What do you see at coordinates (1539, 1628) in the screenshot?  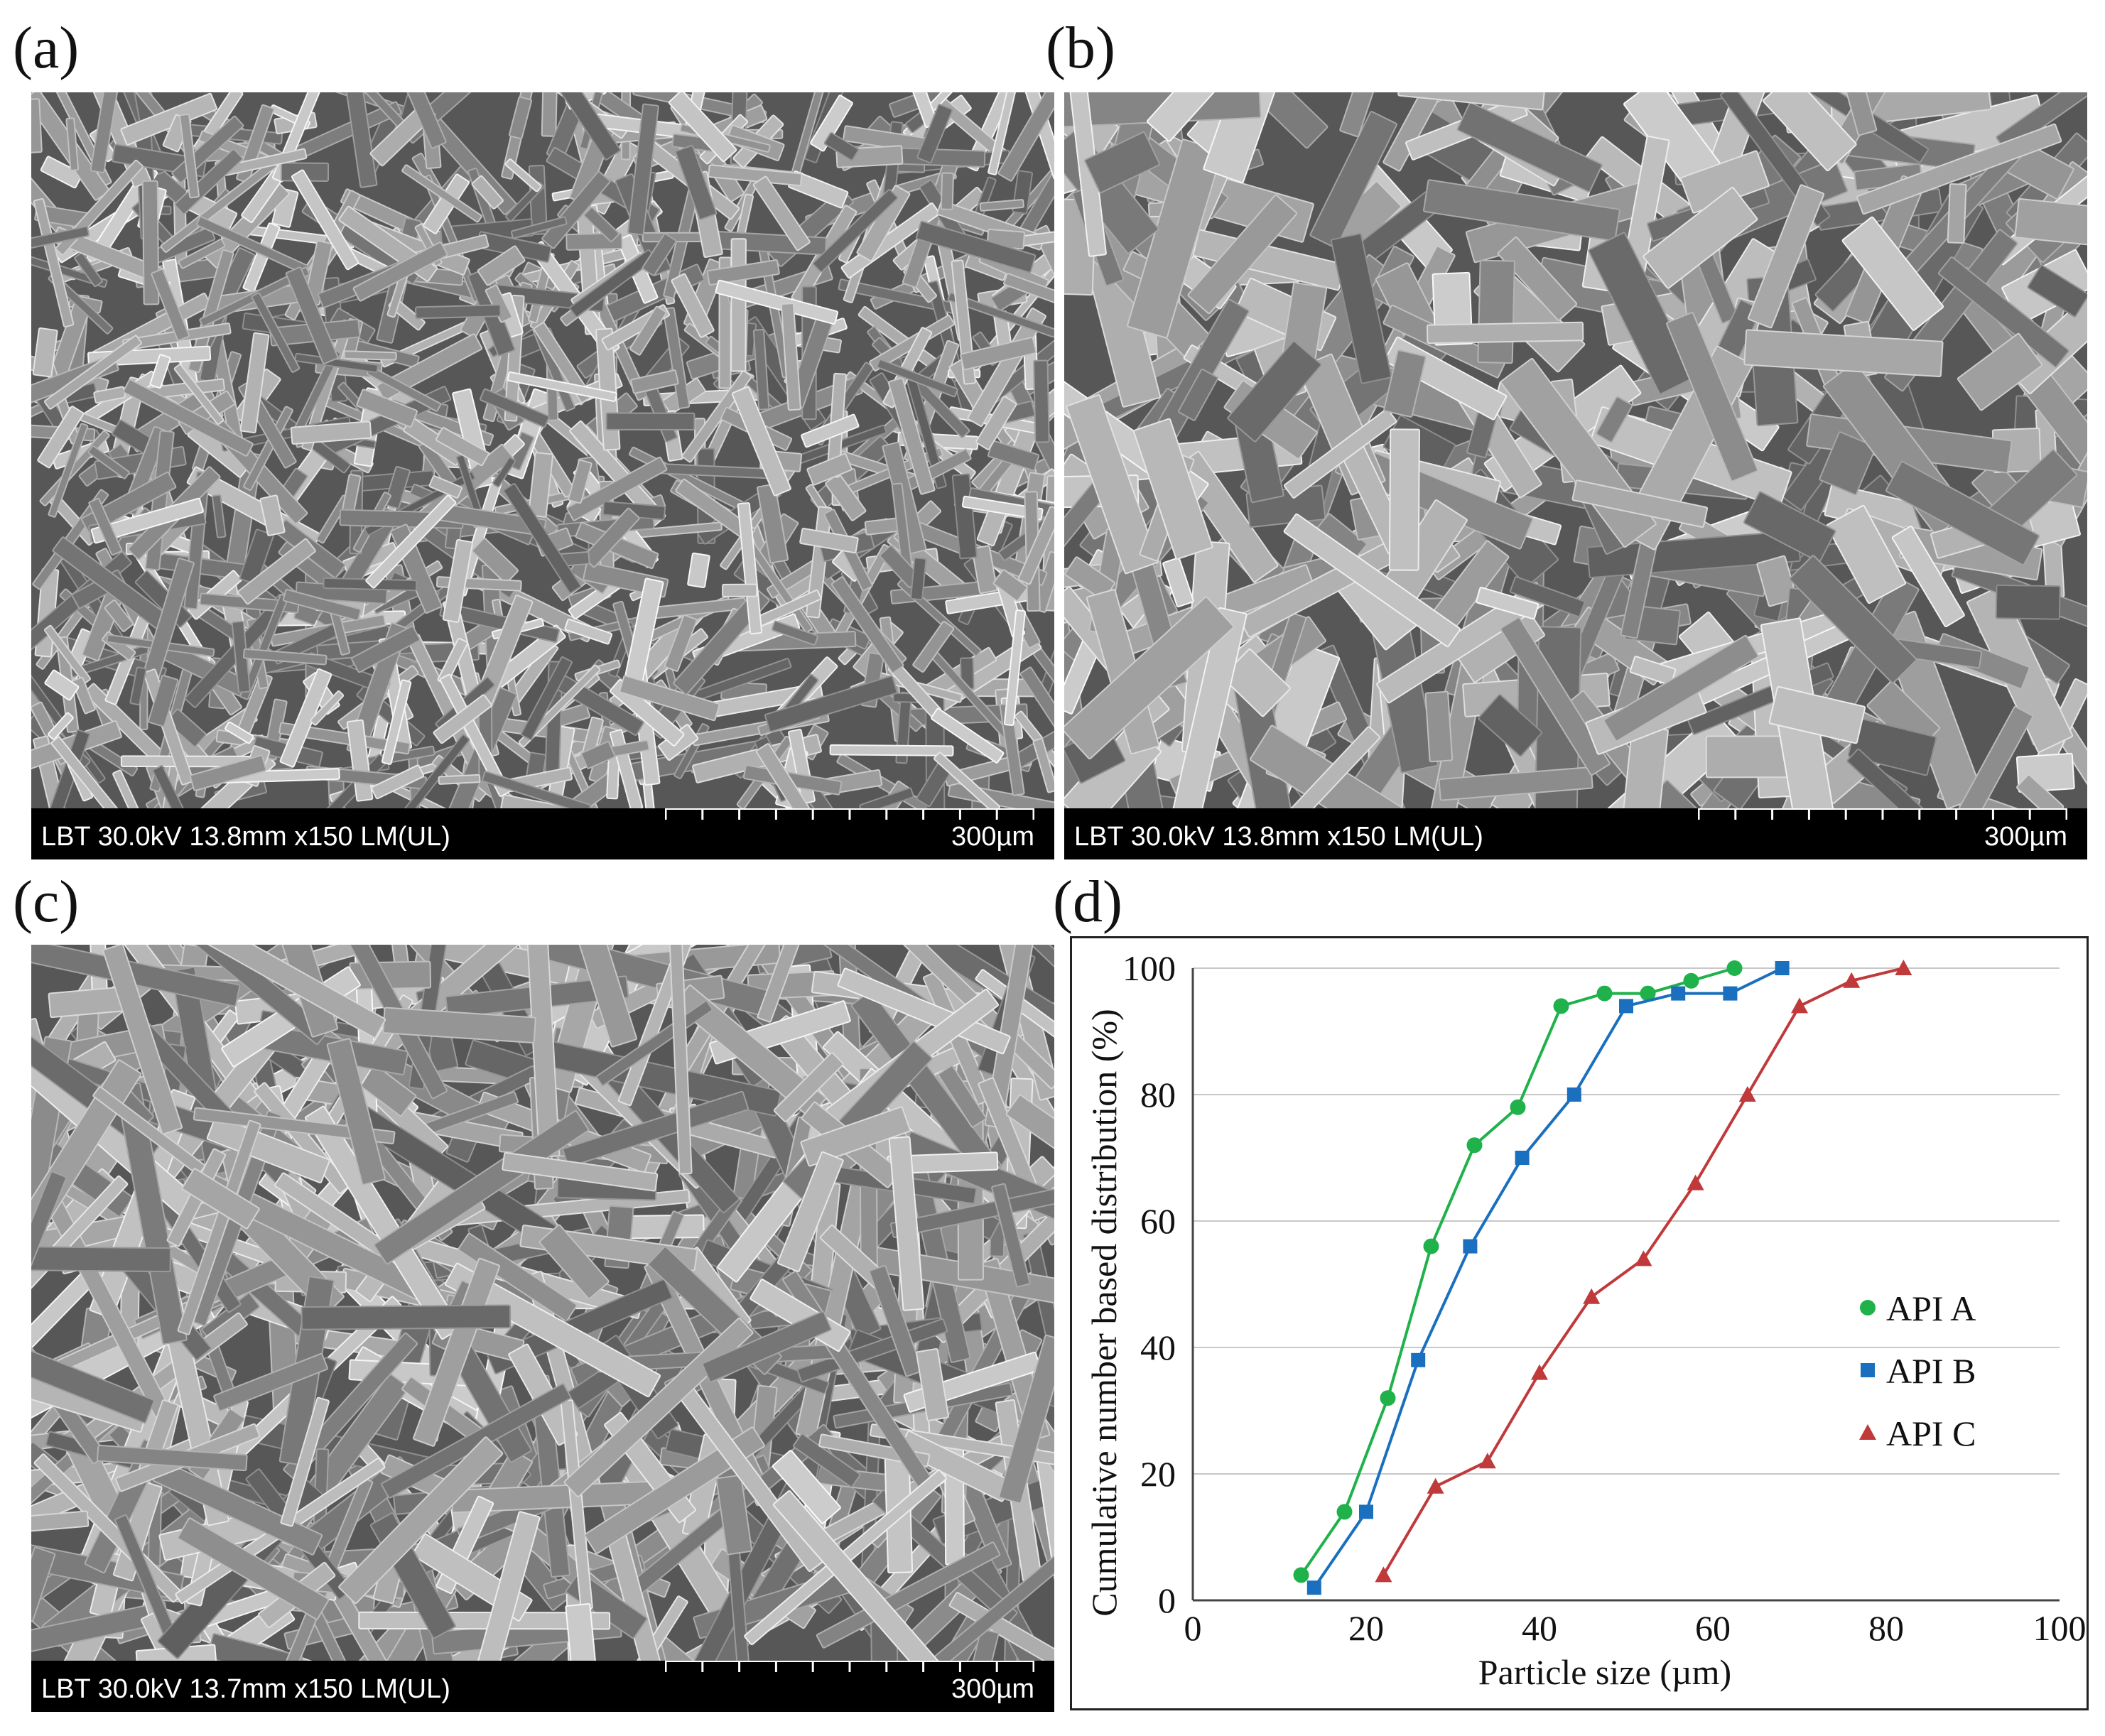 I see `x-tick-label: 40` at bounding box center [1539, 1628].